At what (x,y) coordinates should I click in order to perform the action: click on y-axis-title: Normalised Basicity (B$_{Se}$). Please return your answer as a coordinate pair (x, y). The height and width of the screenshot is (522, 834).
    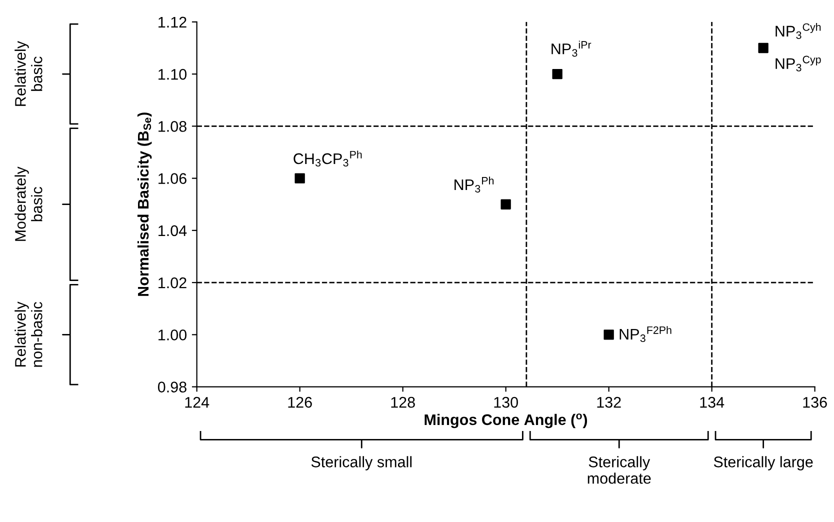
    Looking at the image, I should click on (144, 204).